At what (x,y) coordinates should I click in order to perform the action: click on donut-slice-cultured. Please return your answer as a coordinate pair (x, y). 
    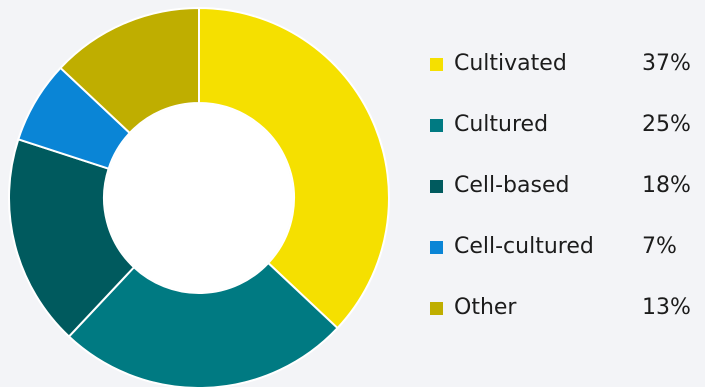
    Looking at the image, I should click on (203, 324).